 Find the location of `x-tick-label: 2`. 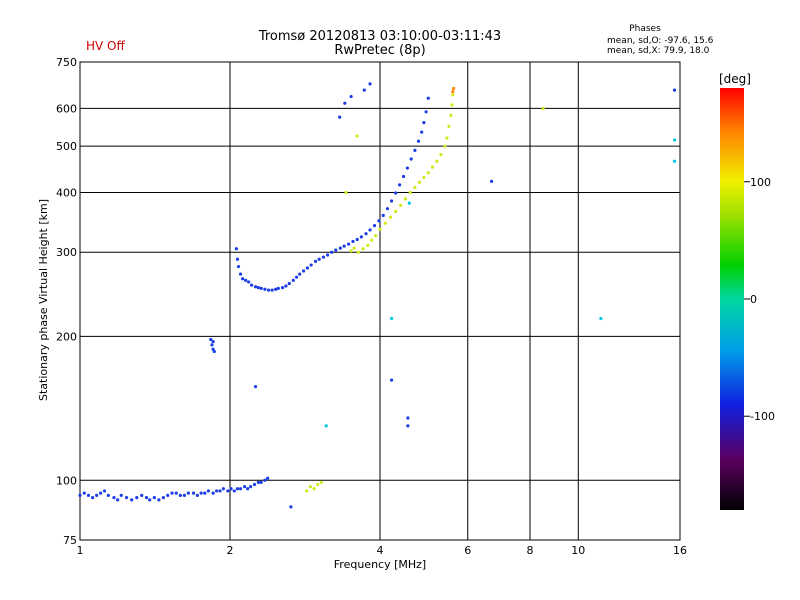

x-tick-label: 2 is located at coordinates (230, 550).